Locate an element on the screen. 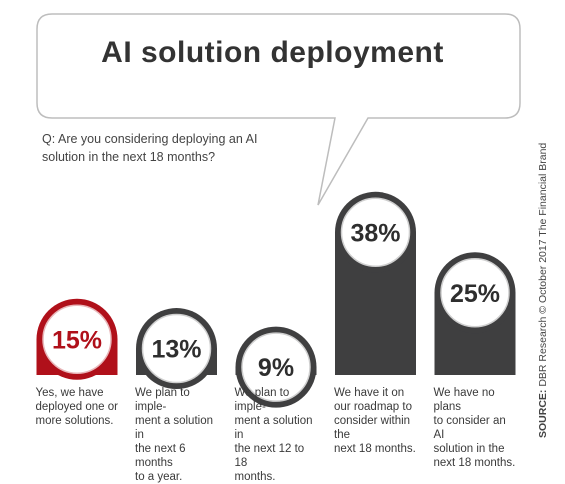 The width and height of the screenshot is (565, 484). category-label-line: Yes, we have is located at coordinates (69, 393).